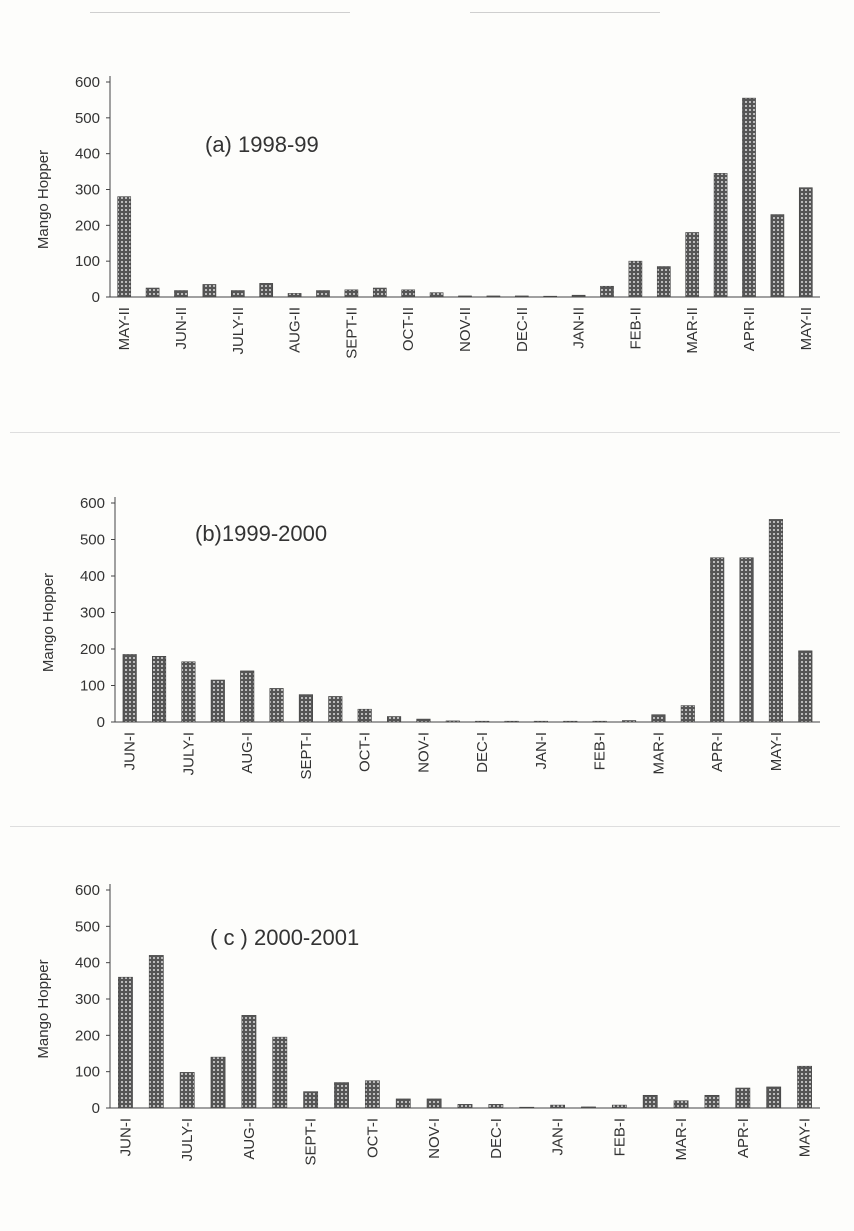  Describe the element at coordinates (295, 330) in the screenshot. I see `x-tick-label: AUG-II` at that location.